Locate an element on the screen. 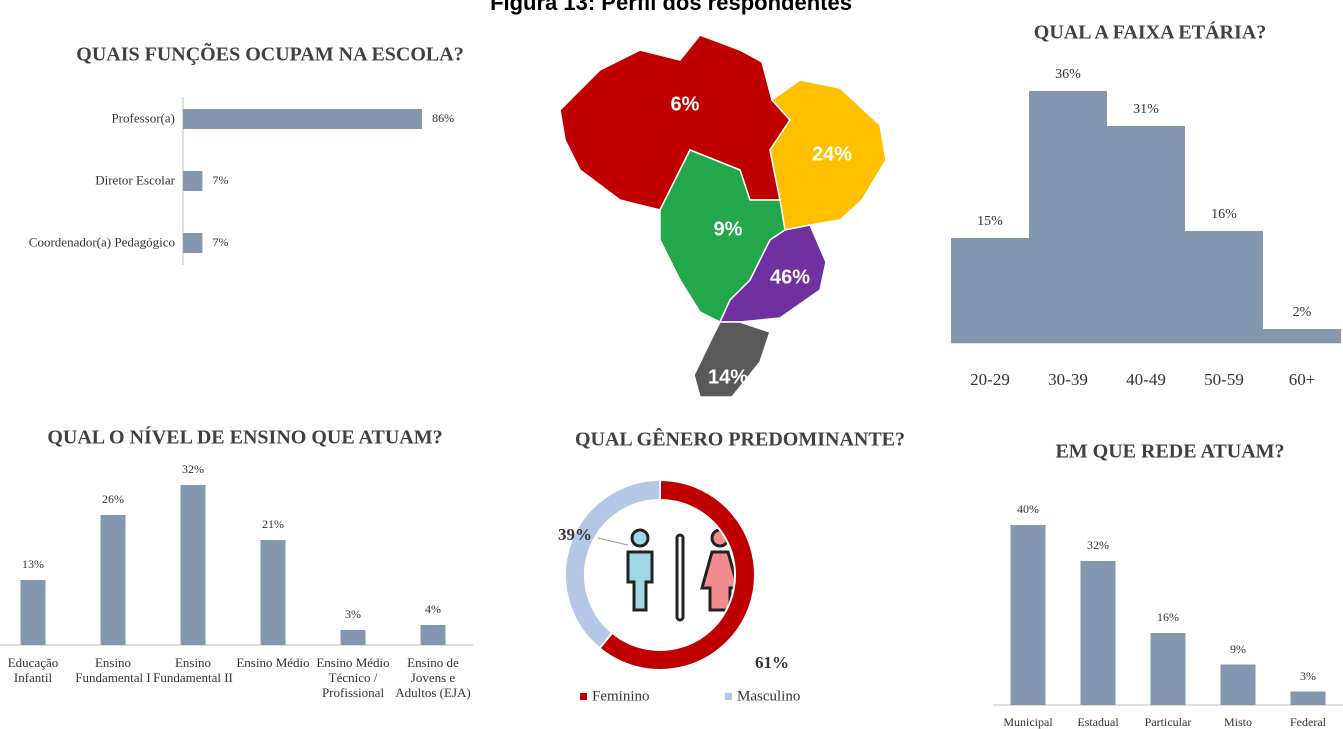 This screenshot has width=1343, height=729. category-label: Federal is located at coordinates (1308, 722).